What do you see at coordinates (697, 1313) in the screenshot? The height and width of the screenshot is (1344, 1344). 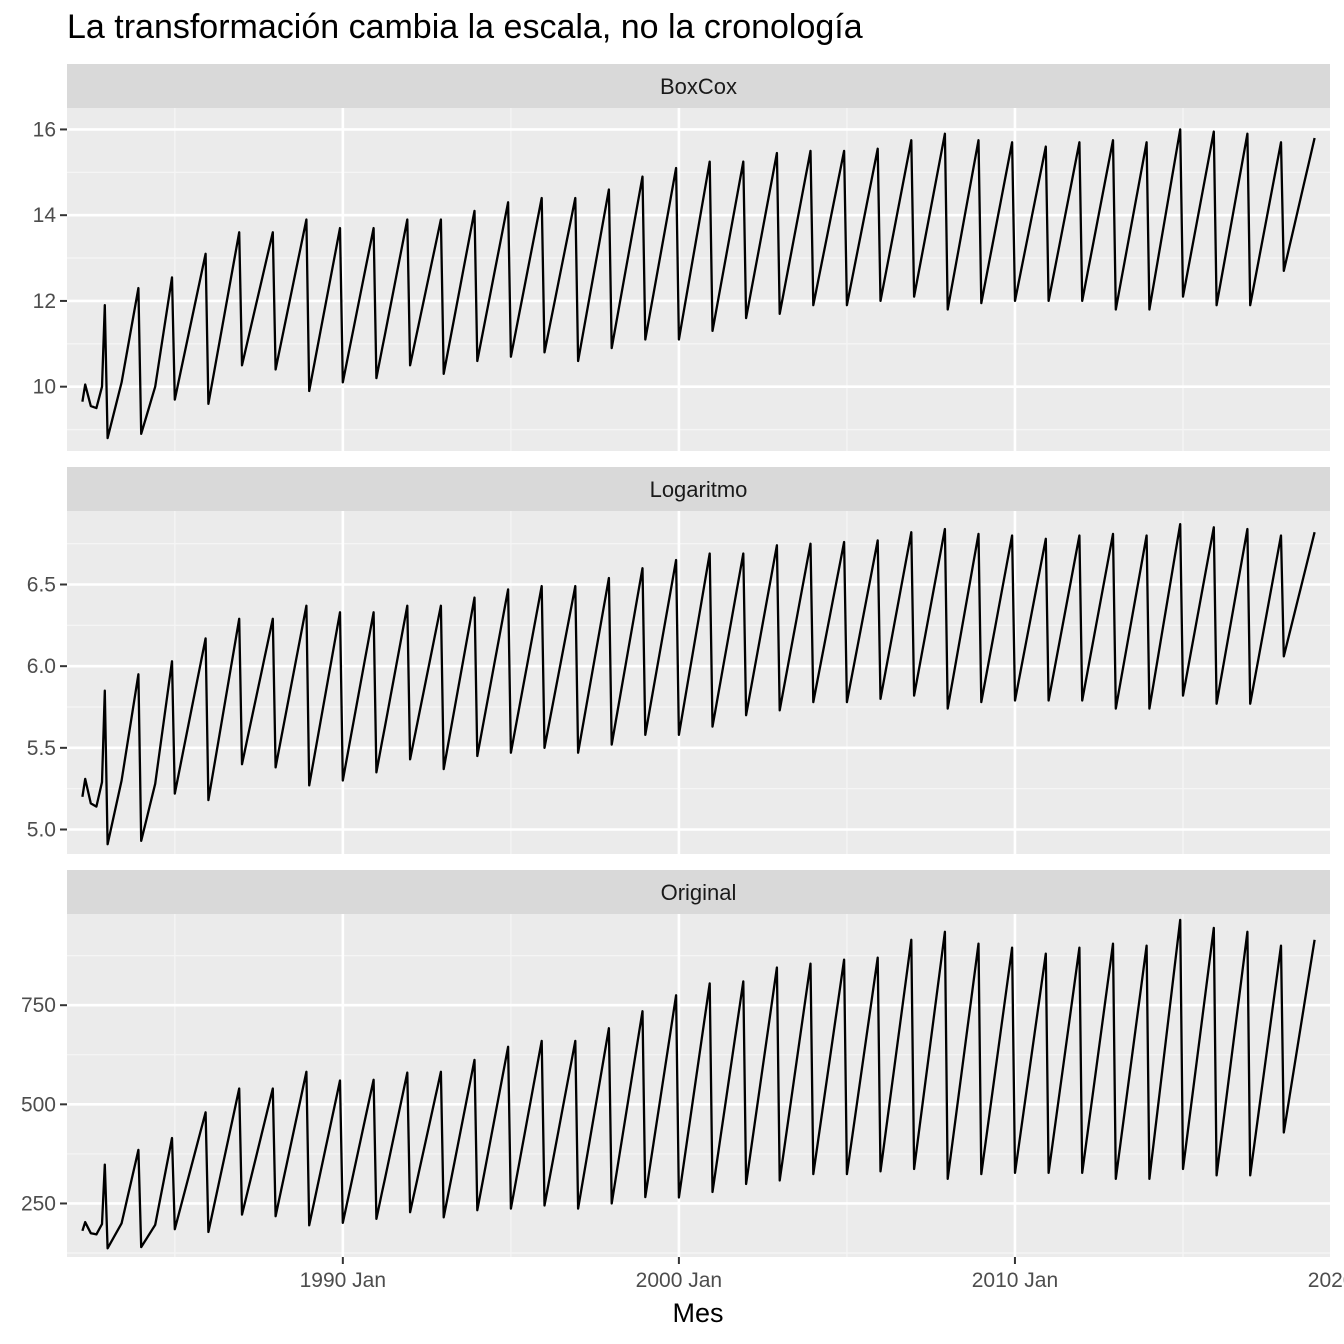 I see `x-axis-label: Mes` at bounding box center [697, 1313].